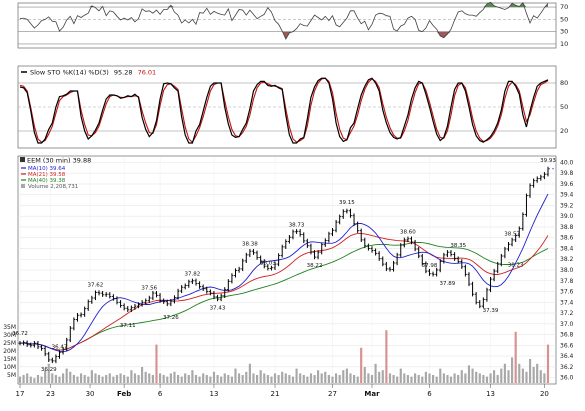 Image resolution: width=585 pixels, height=411 pixels. I want to click on price-label: EEM (30 min) 39.88, so click(59, 161).